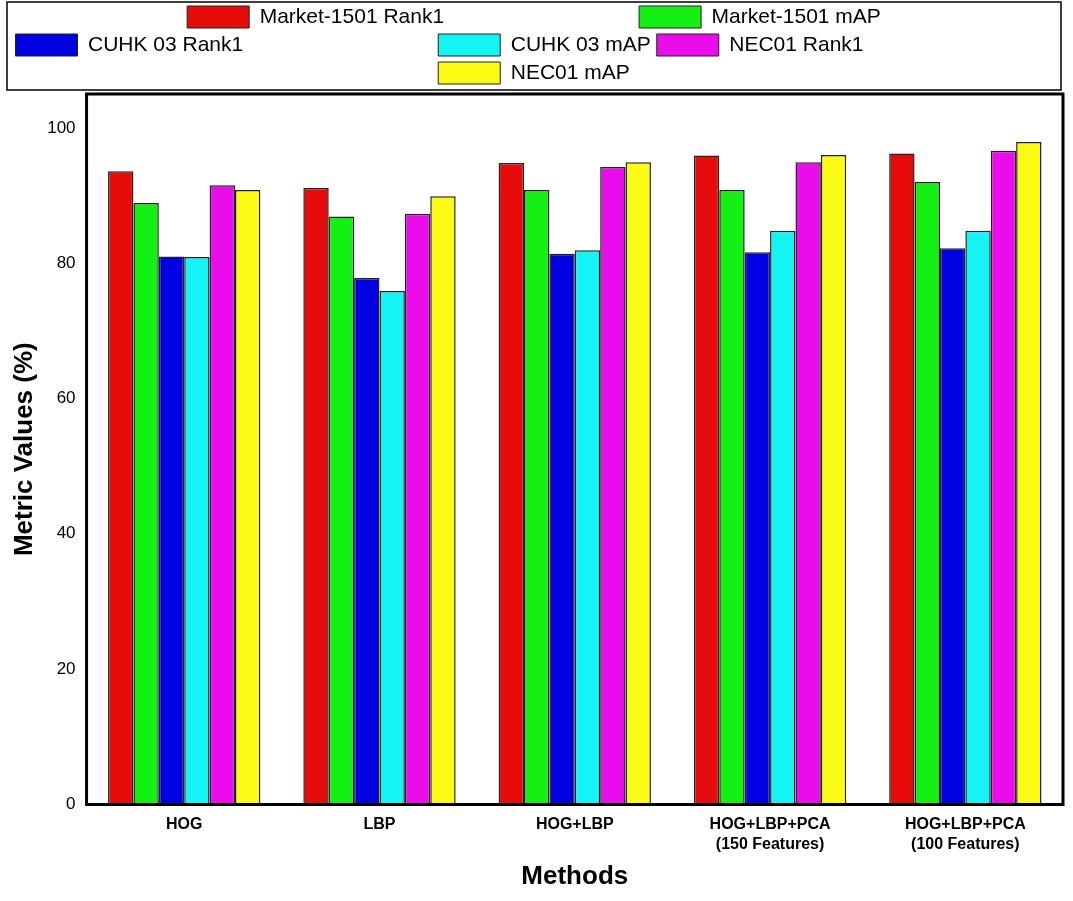 The image size is (1073, 901). What do you see at coordinates (66, 668) in the screenshot?
I see `y-tick-label: 20` at bounding box center [66, 668].